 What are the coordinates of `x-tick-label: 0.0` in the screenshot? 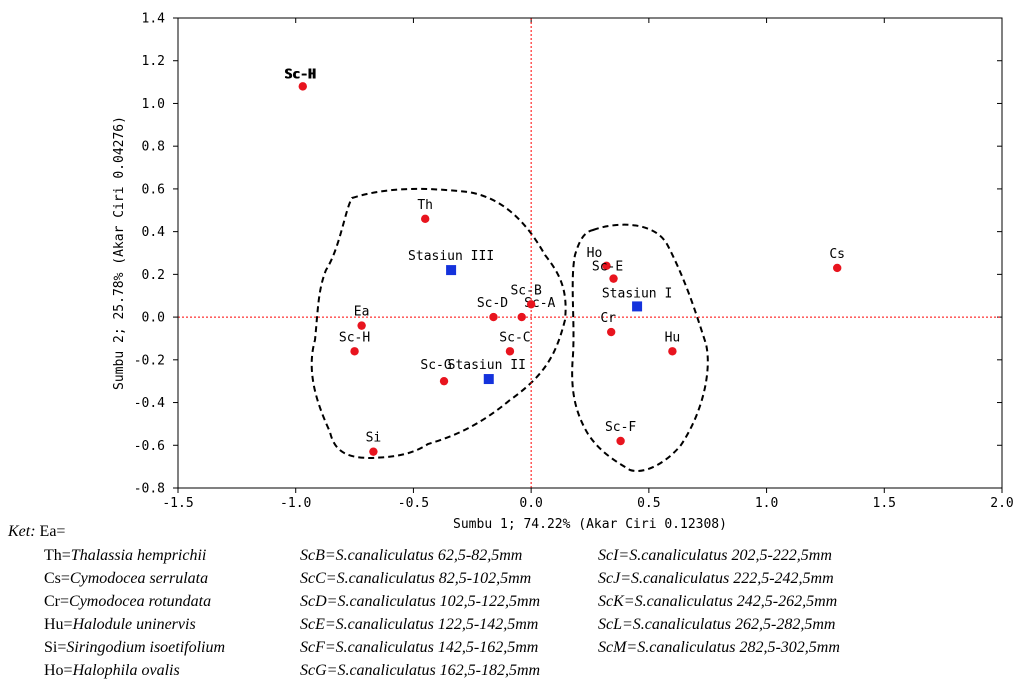 It's located at (530, 503).